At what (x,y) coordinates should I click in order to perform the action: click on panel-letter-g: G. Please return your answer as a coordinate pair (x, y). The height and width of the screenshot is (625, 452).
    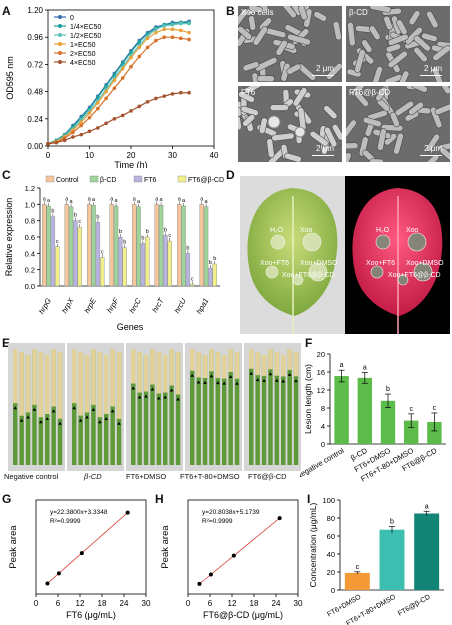
    Looking at the image, I should click on (7, 499).